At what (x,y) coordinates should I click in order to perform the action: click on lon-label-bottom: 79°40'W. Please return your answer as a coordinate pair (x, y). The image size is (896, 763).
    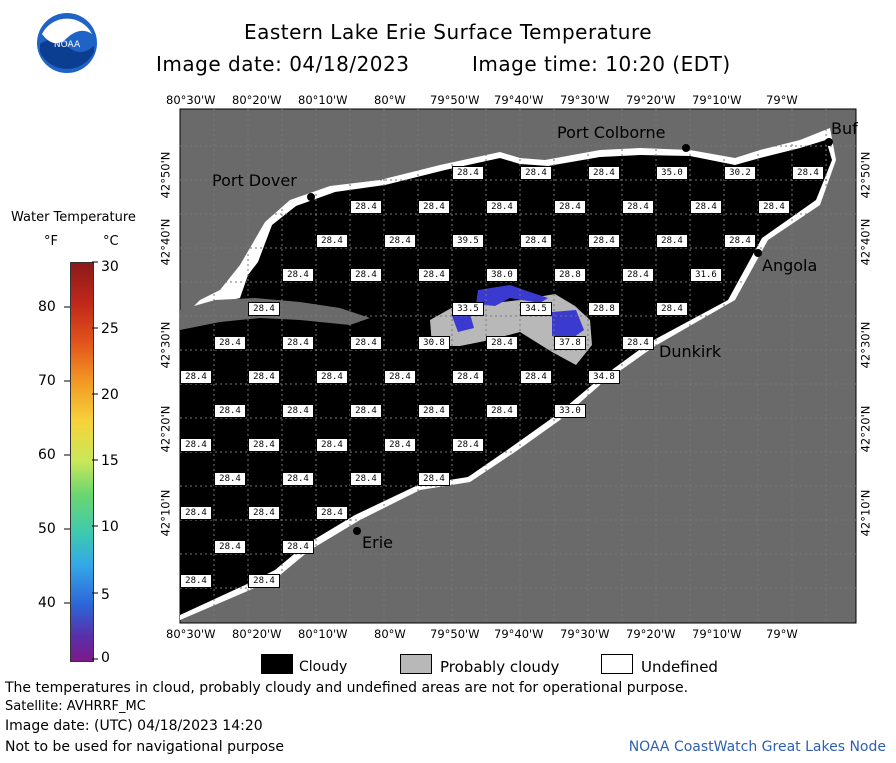
    Looking at the image, I should click on (519, 634).